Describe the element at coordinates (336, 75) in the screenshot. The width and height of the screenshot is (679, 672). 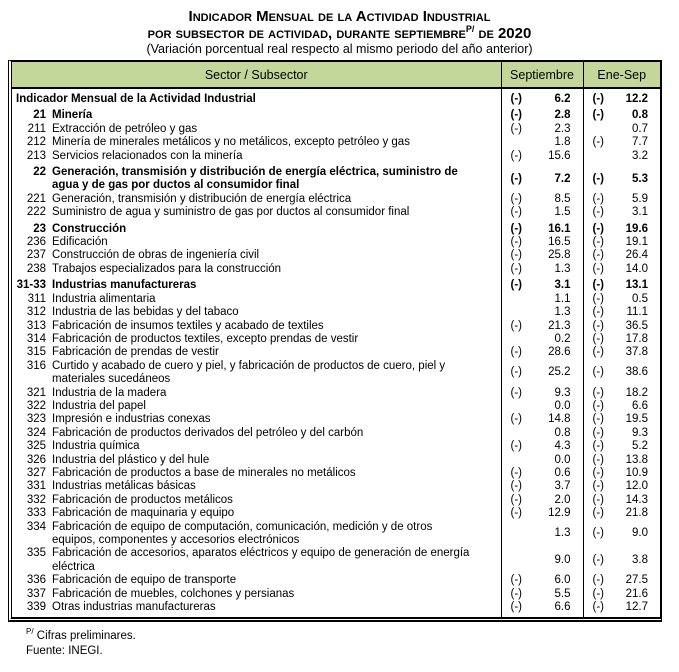
I see `table-header-row: Sector / Subsector Septiembre Ene-Sep` at that location.